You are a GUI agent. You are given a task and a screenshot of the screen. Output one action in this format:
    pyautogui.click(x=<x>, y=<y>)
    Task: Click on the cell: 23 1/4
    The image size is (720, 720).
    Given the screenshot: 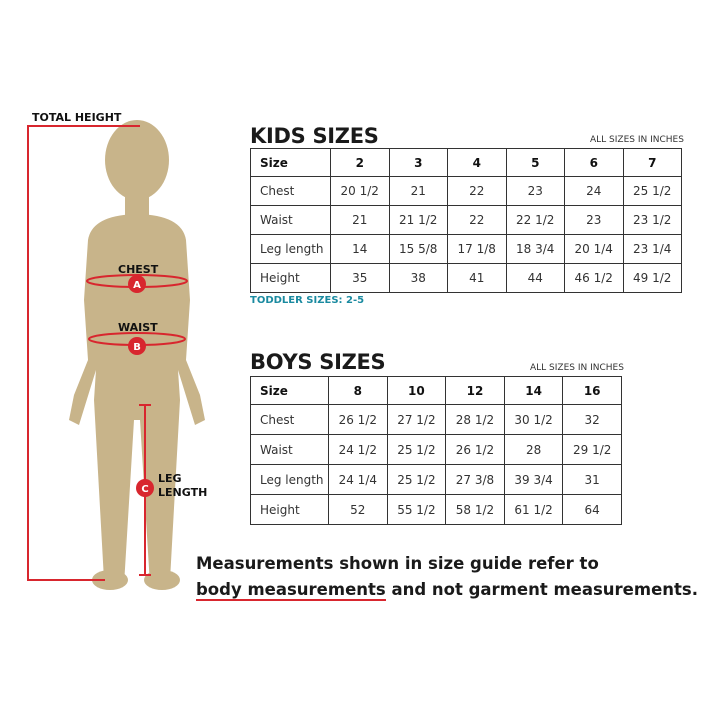 What is the action you would take?
    pyautogui.click(x=652, y=249)
    